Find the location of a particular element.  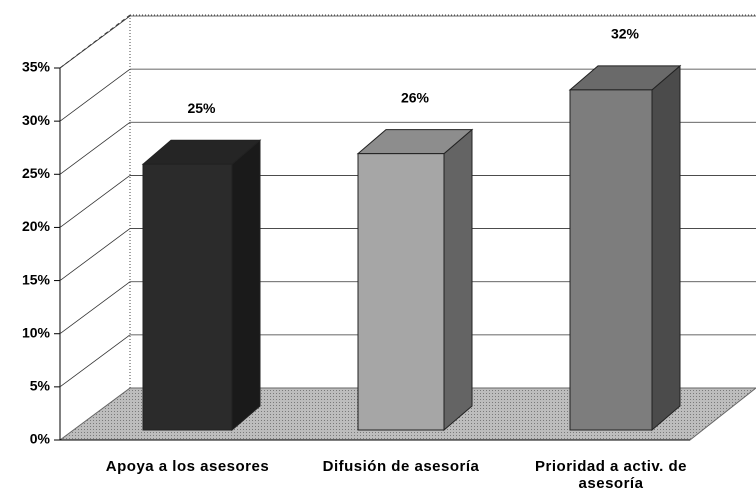

value-label: 32% is located at coordinates (625, 34).